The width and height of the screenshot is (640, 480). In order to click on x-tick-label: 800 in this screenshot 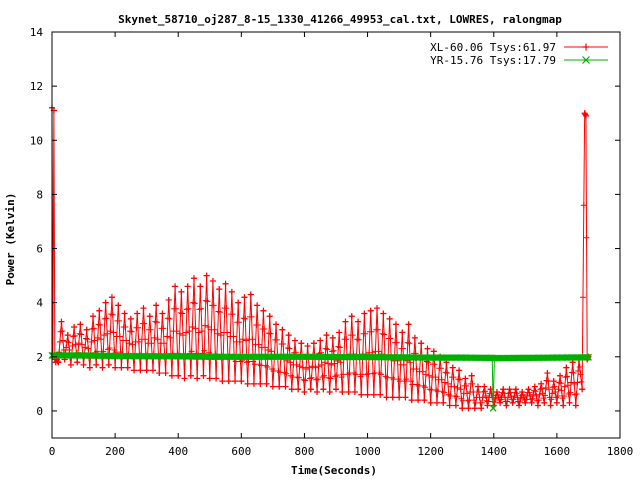, I will do `click(305, 451)`.